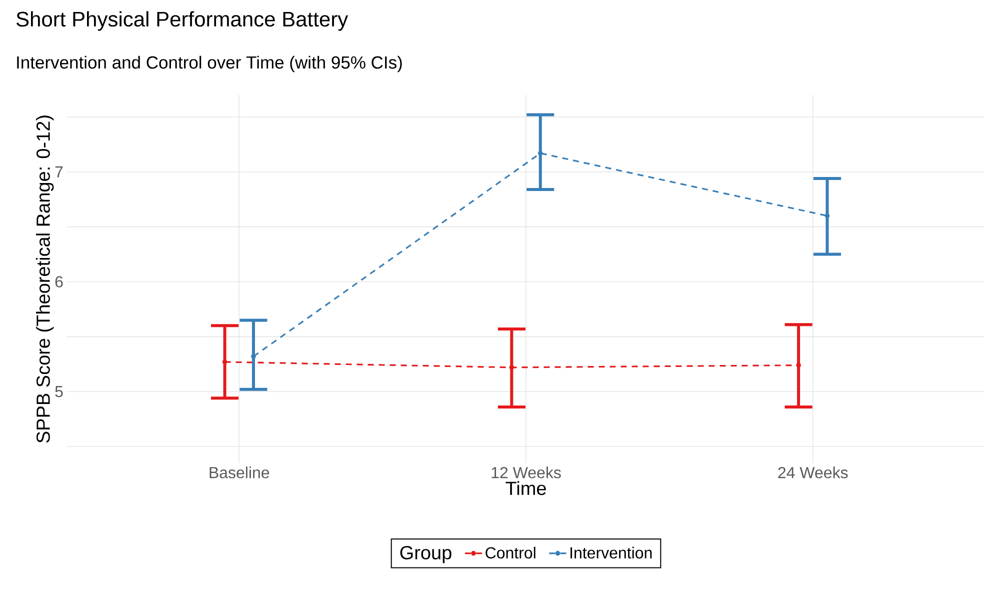 This screenshot has width=984, height=605. Describe the element at coordinates (526, 488) in the screenshot. I see `x-axis-title: Time` at that location.